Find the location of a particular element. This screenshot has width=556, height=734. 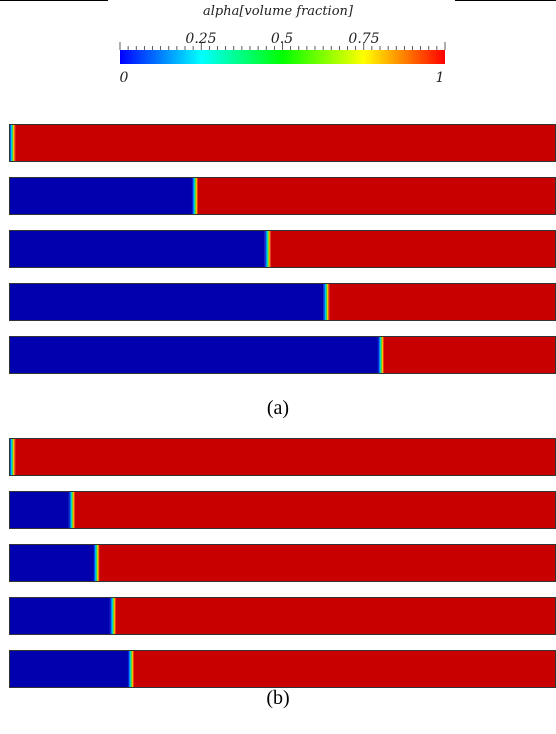

top-rule-left is located at coordinates (54, 0).